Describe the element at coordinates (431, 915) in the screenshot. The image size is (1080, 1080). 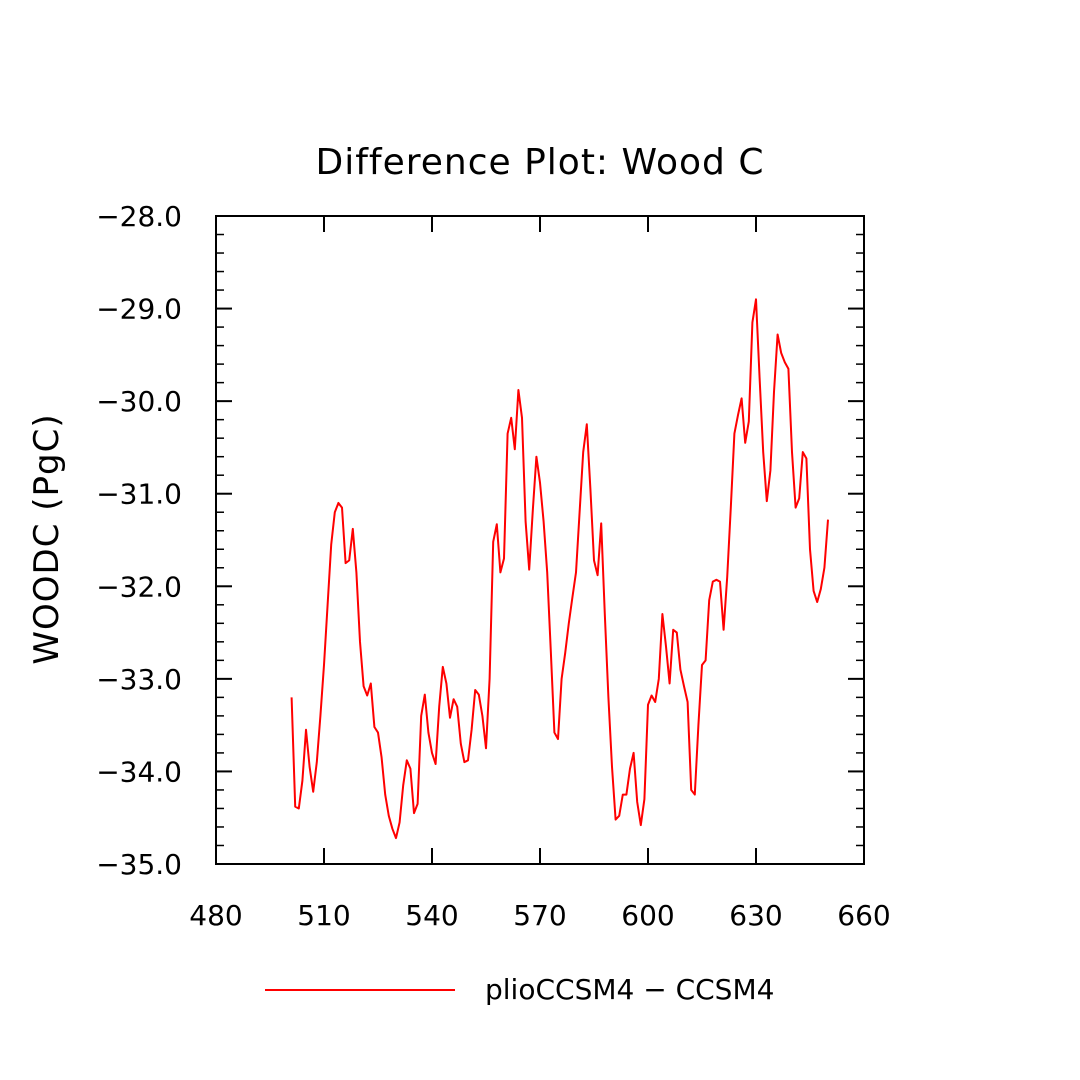
I see `x-tick-label: 540` at that location.